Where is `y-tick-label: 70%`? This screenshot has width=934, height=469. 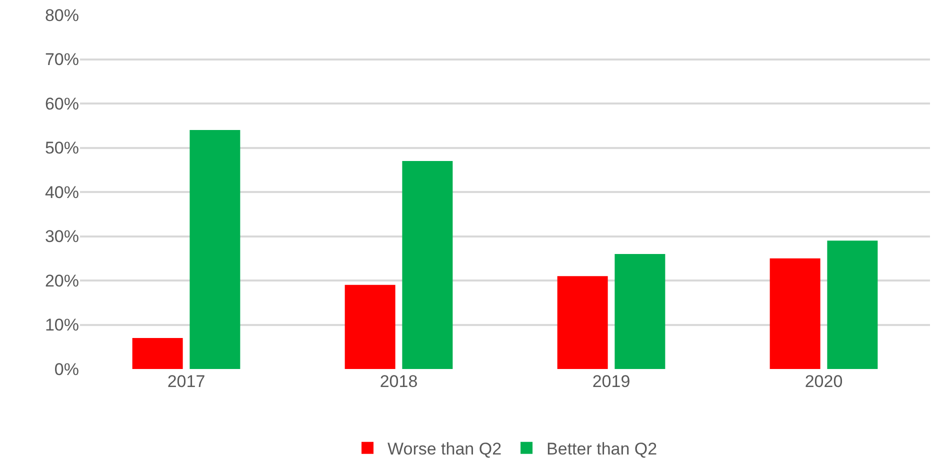
y-tick-label: 70% is located at coordinates (61, 60).